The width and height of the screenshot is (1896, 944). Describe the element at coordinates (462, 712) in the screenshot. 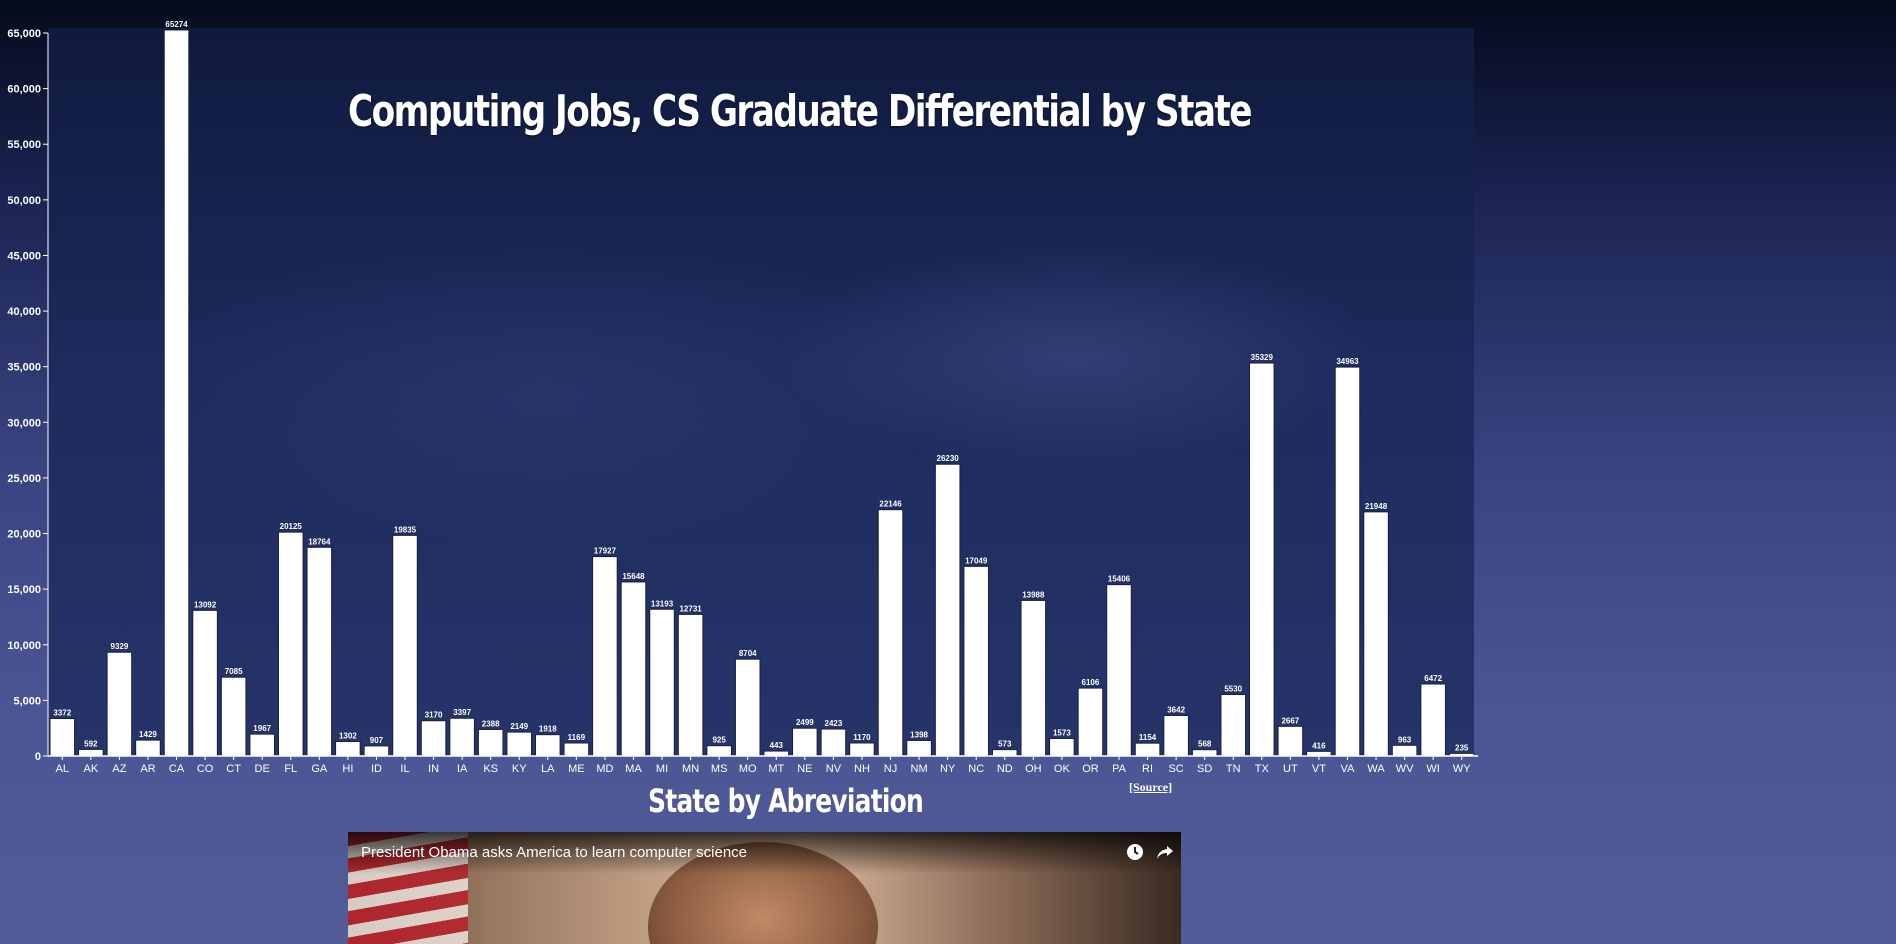

I see `bar-value-label: 3397` at that location.